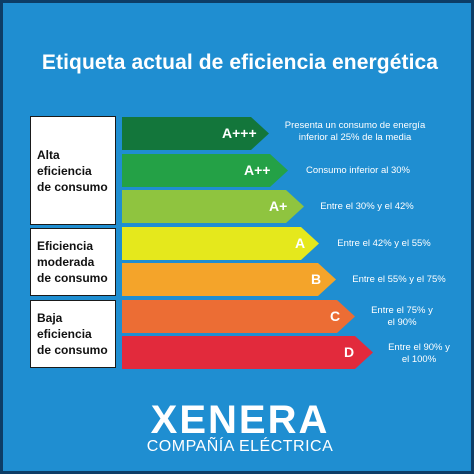 The image size is (474, 474). I want to click on grade-label: B, so click(316, 279).